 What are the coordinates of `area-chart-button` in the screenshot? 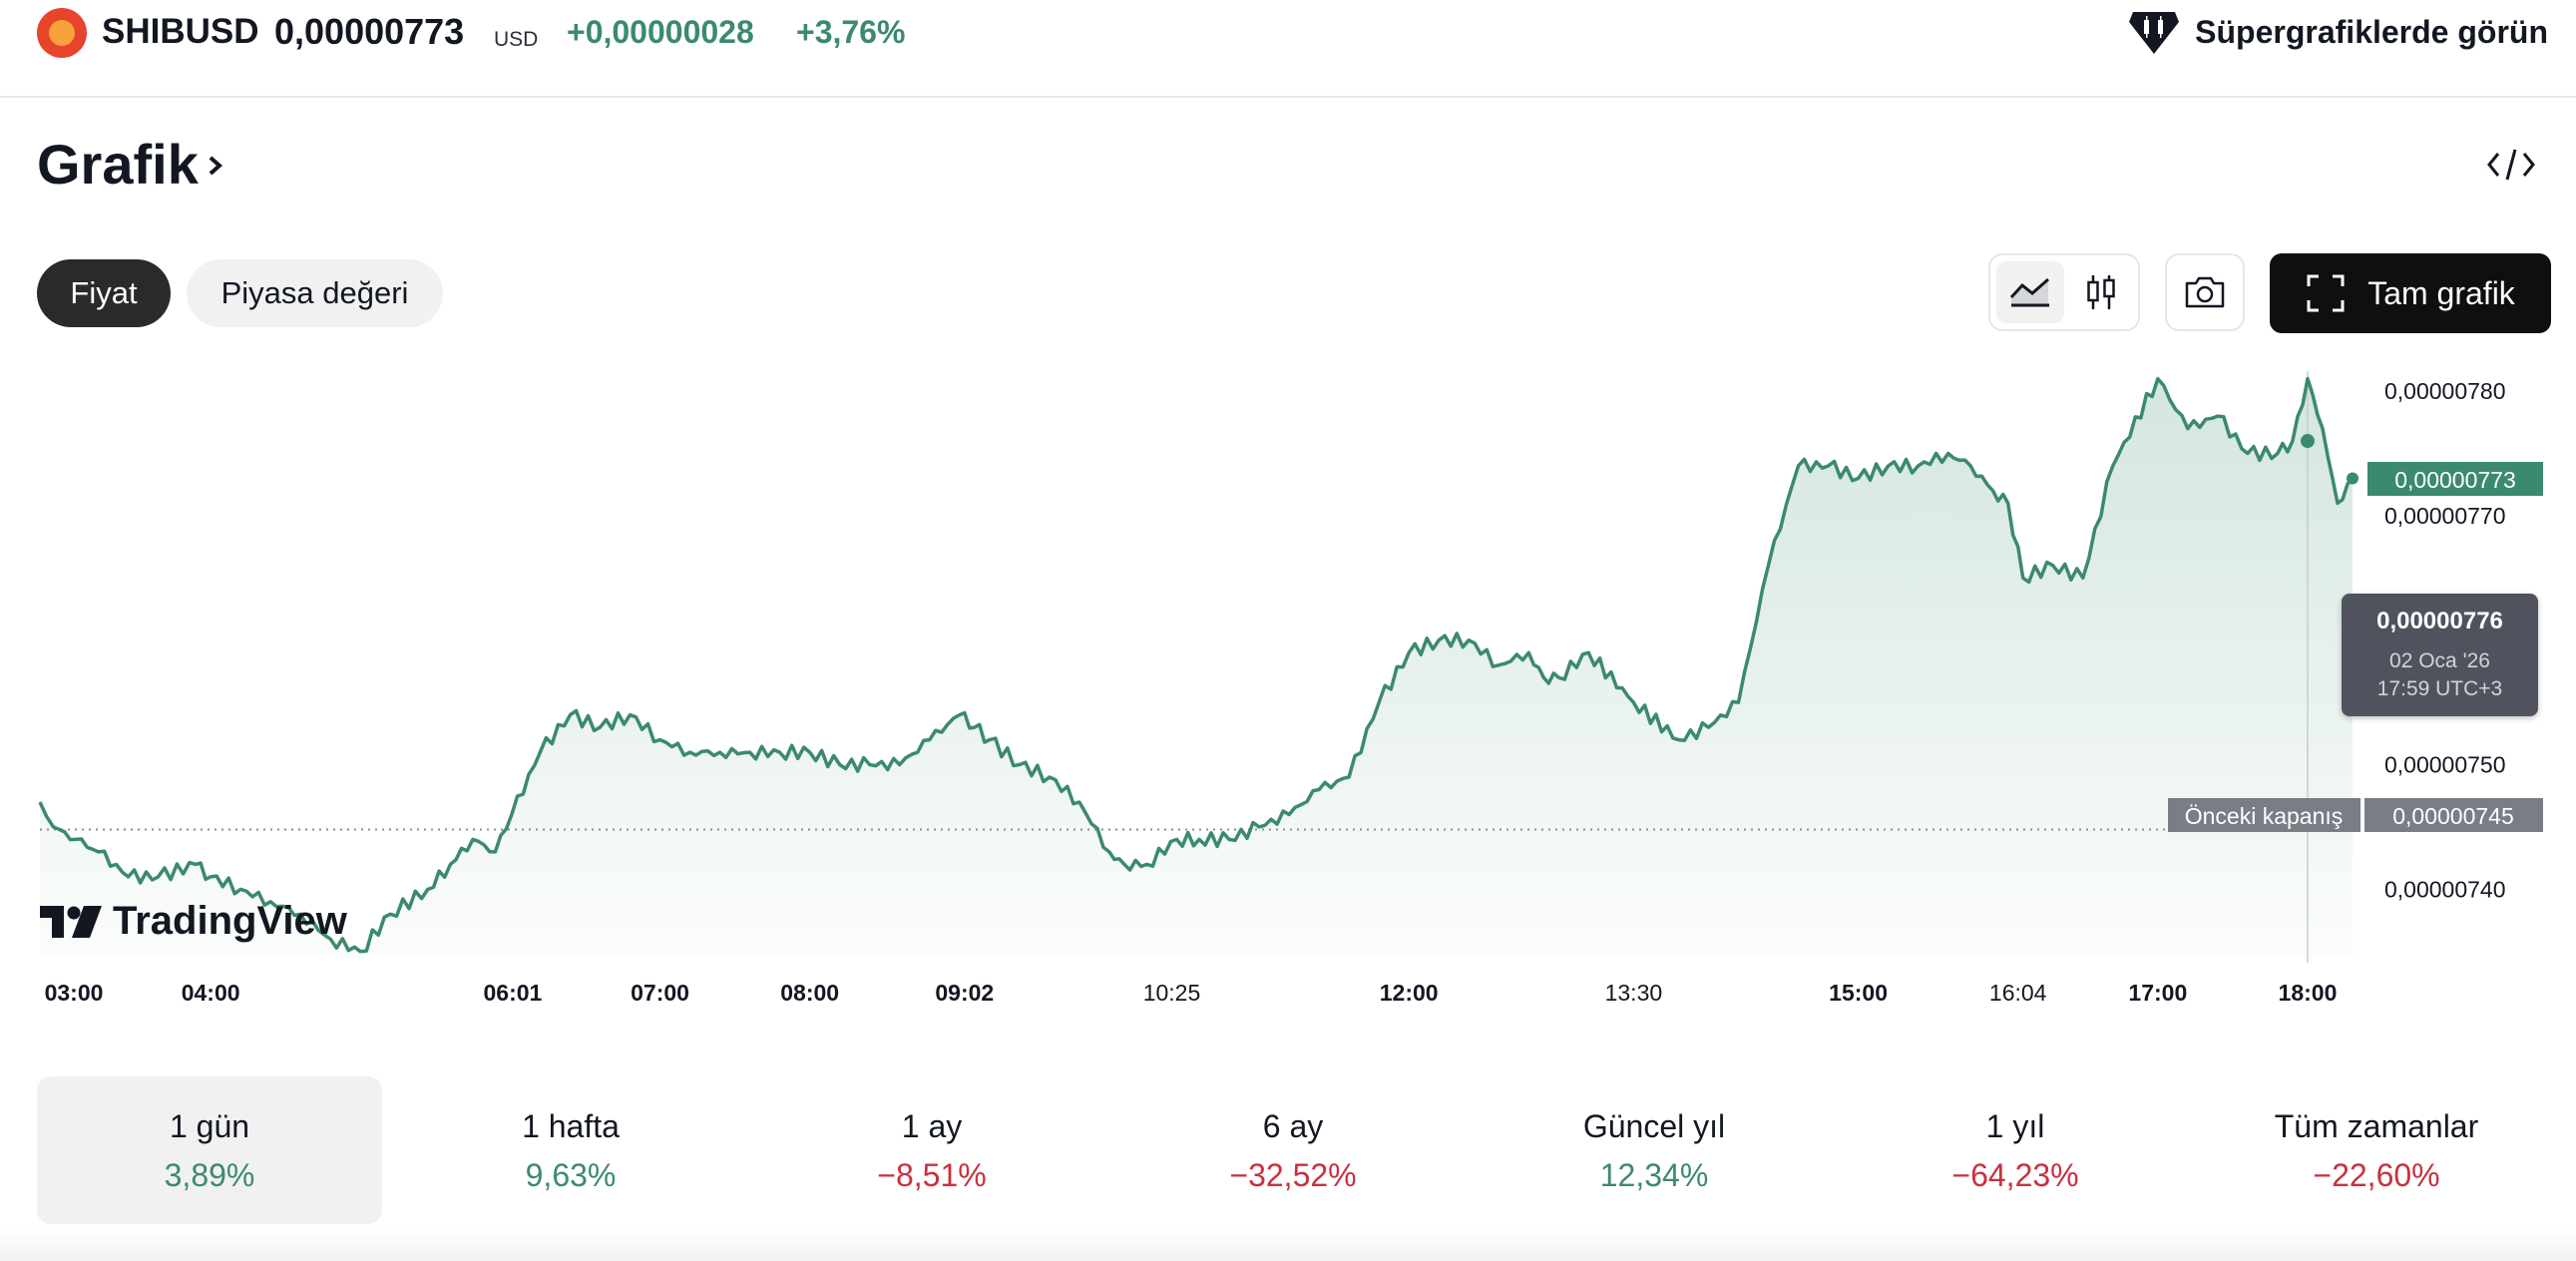 It's located at (2030, 292).